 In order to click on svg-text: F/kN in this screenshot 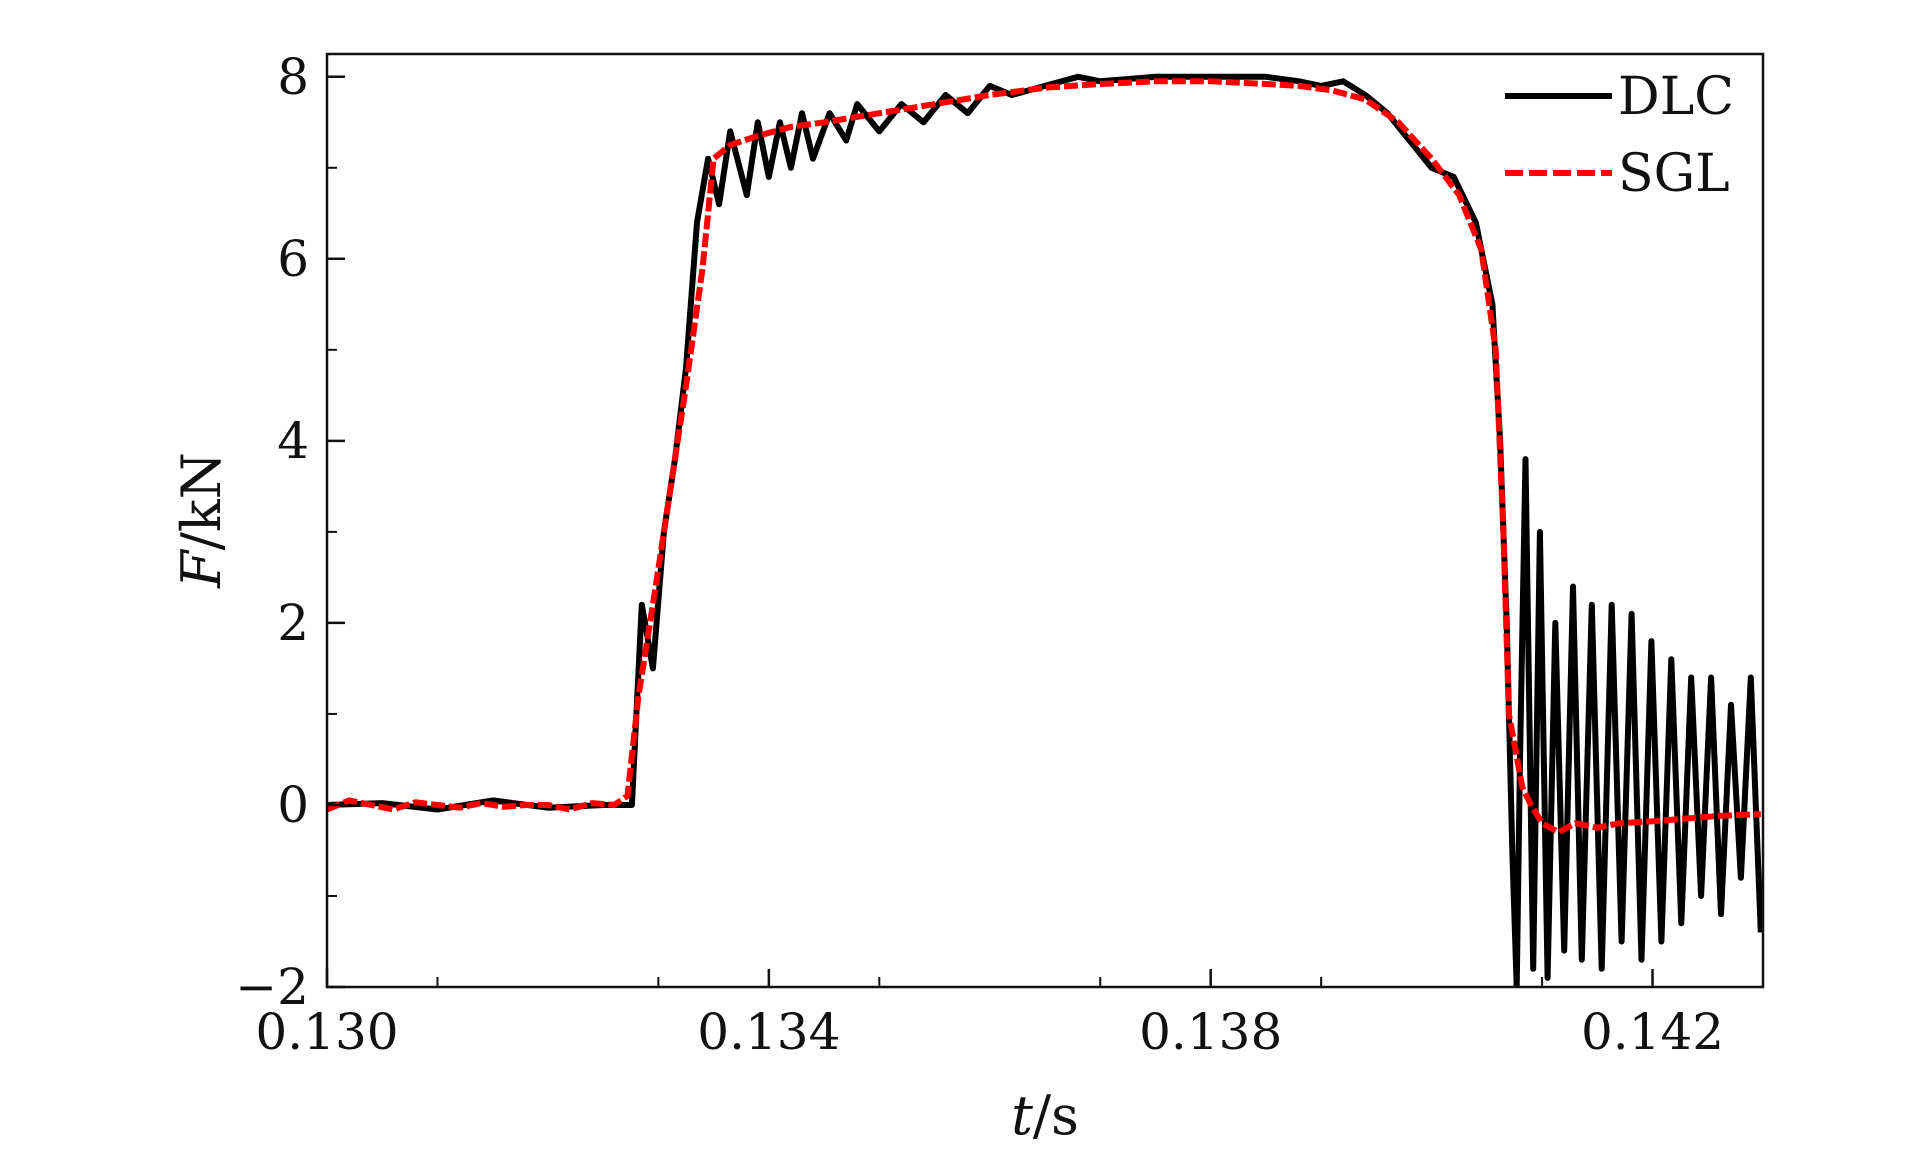, I will do `click(201, 520)`.